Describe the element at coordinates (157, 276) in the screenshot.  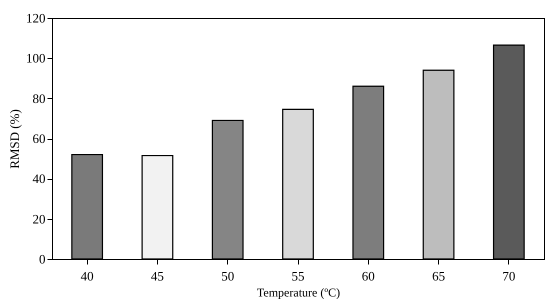
I see `x-tick-label: 45` at that location.